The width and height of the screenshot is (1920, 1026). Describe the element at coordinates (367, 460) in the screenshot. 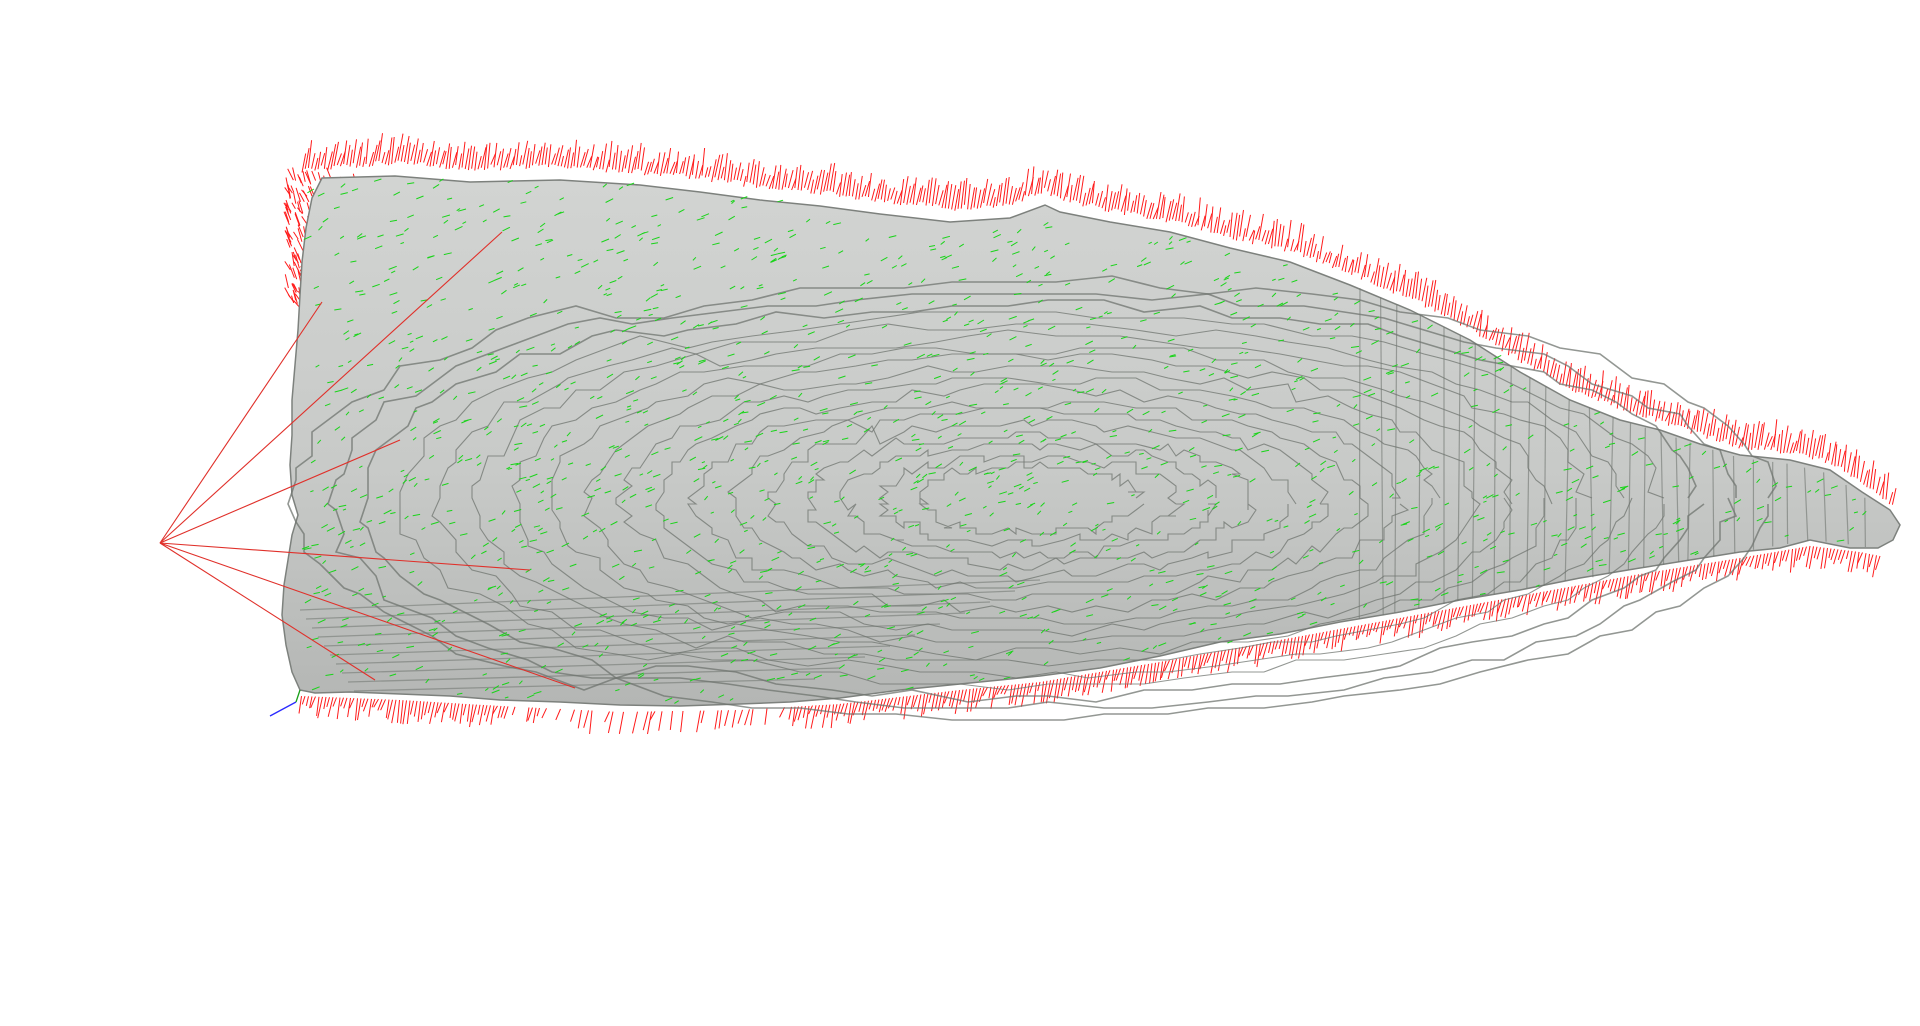

I see `camera-frustum` at that location.